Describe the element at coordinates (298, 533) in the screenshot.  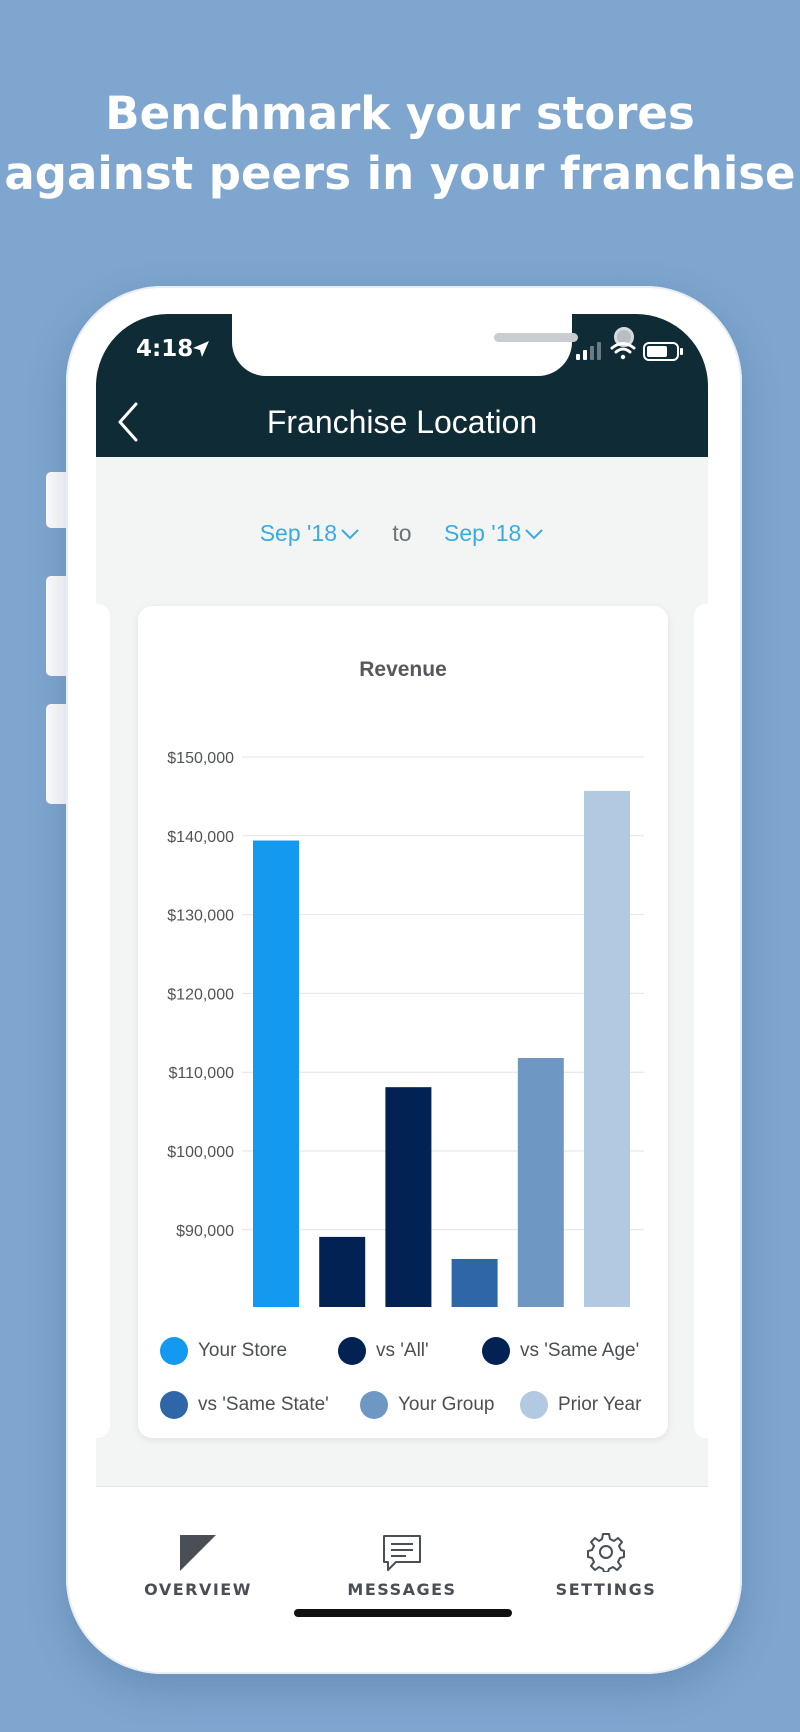
I see `start-date-label: Sep '18` at that location.